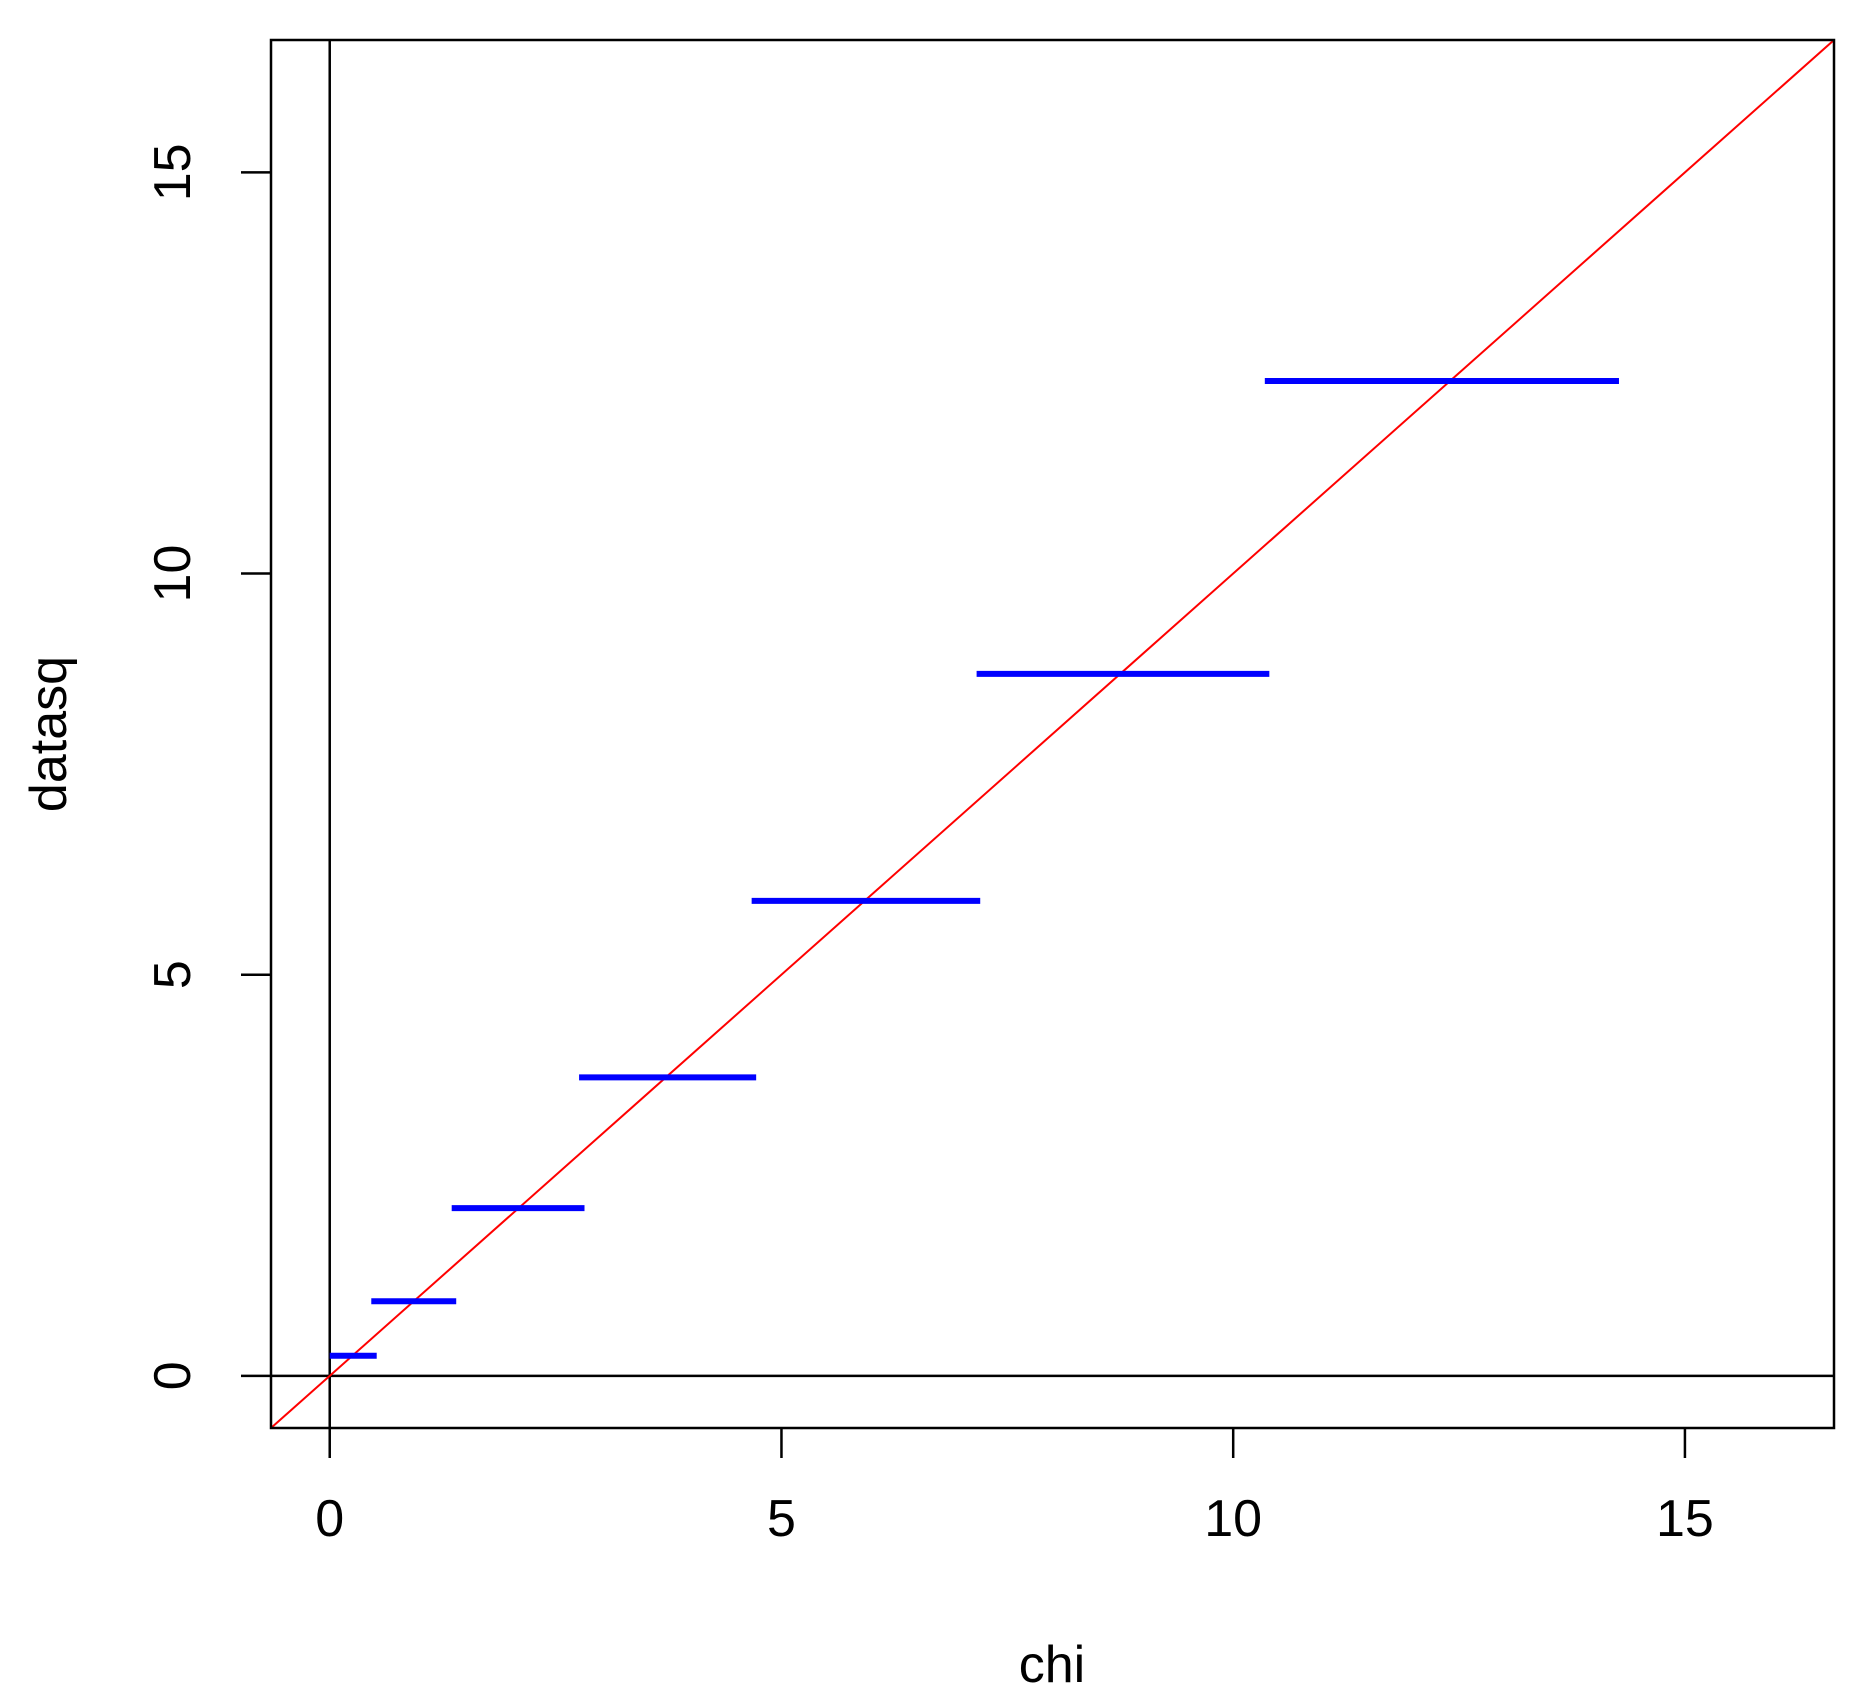 The height and width of the screenshot is (1699, 1860). Describe the element at coordinates (1233, 1519) in the screenshot. I see `x-tick-label-10: 10` at that location.